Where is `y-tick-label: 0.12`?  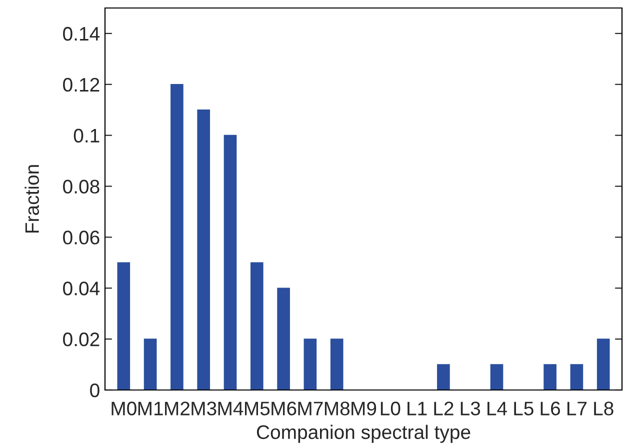
y-tick-label: 0.12 is located at coordinates (81, 85).